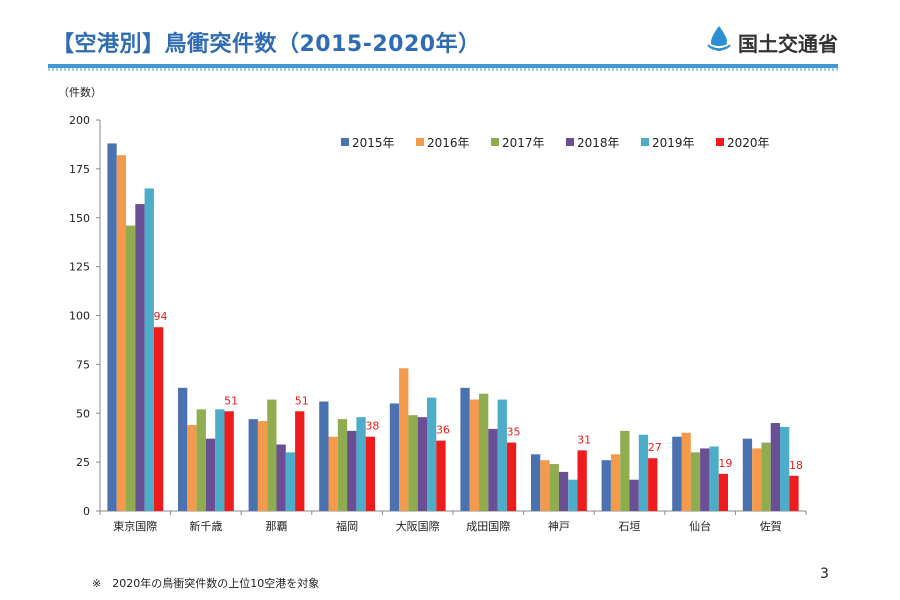  I want to click on y-tick-label: 200, so click(79, 120).